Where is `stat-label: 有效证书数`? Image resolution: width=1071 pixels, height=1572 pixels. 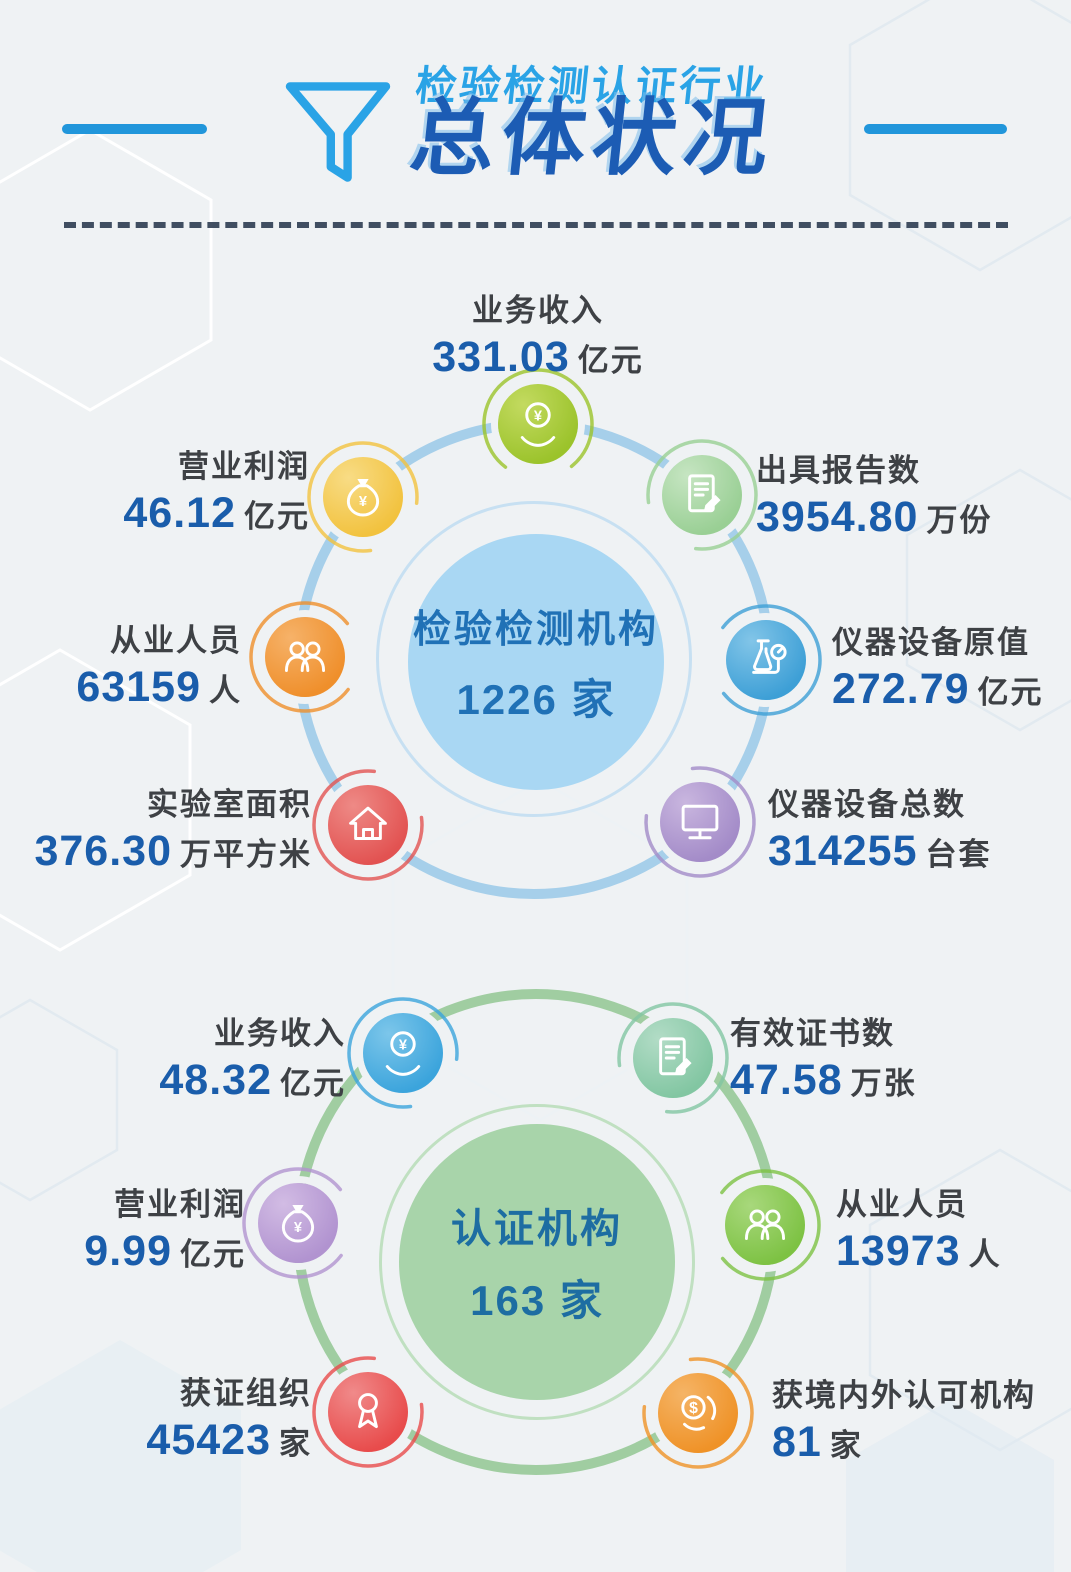 stat-label: 有效证书数 is located at coordinates (812, 1033).